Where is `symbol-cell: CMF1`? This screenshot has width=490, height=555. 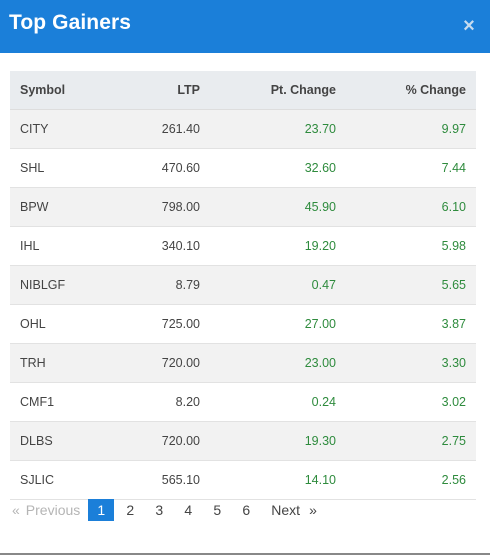
symbol-cell: CMF1 is located at coordinates (37, 401).